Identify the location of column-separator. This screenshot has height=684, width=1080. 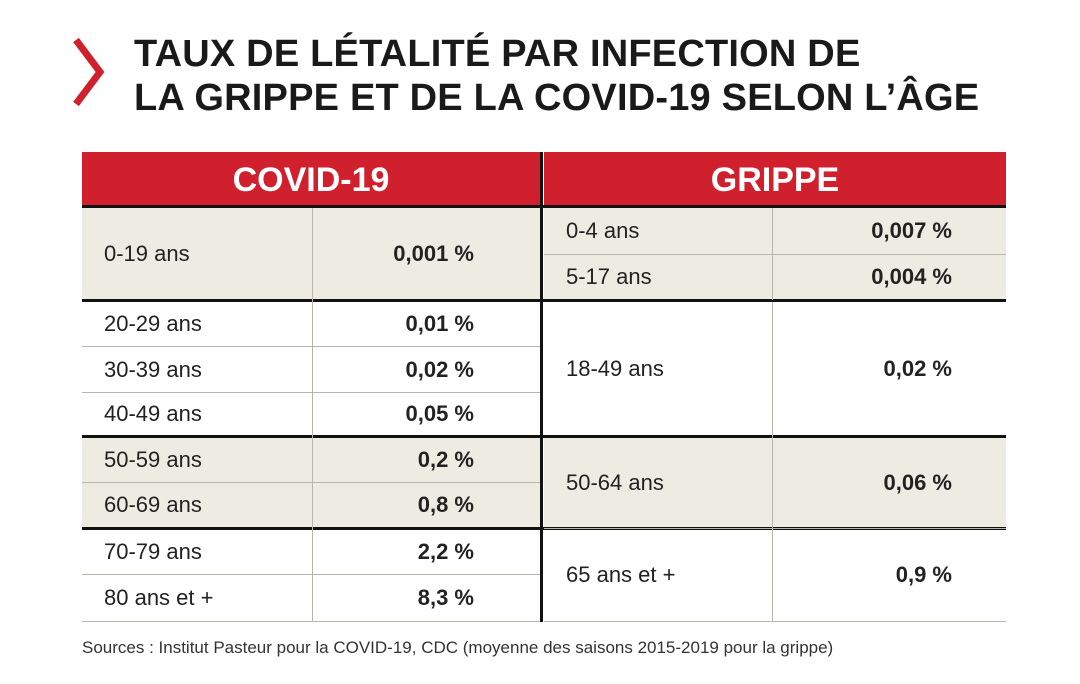
(541, 387).